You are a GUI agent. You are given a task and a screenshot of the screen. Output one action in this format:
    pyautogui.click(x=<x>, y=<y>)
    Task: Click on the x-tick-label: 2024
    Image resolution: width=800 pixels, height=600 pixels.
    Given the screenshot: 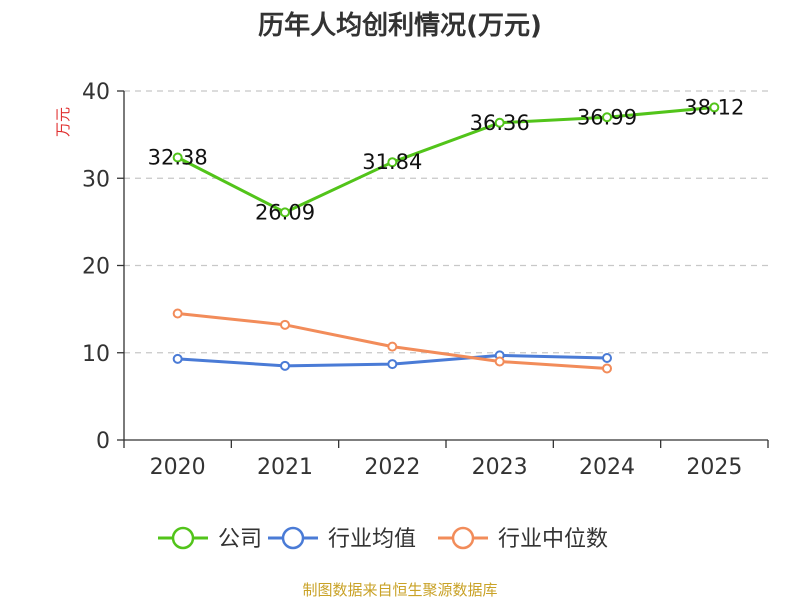 What is the action you would take?
    pyautogui.click(x=607, y=467)
    